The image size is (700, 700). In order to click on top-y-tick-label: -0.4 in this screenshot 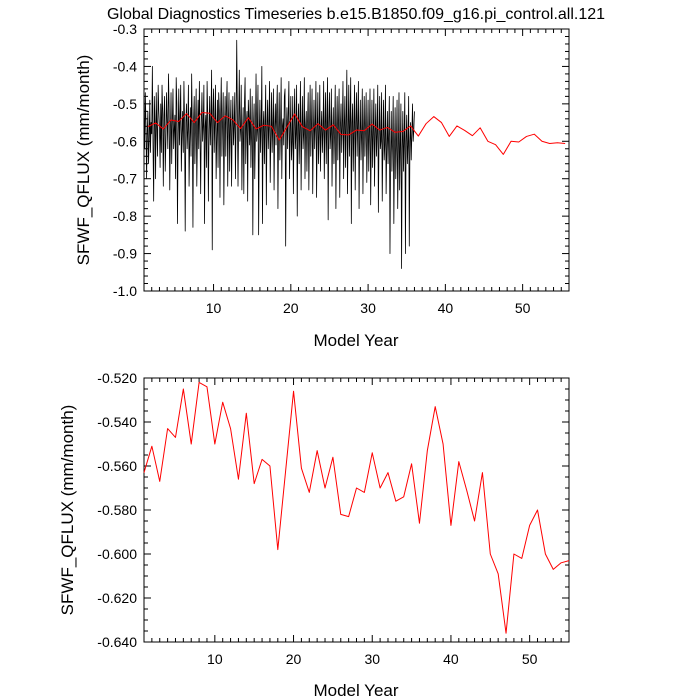, I will do `click(125, 66)`.